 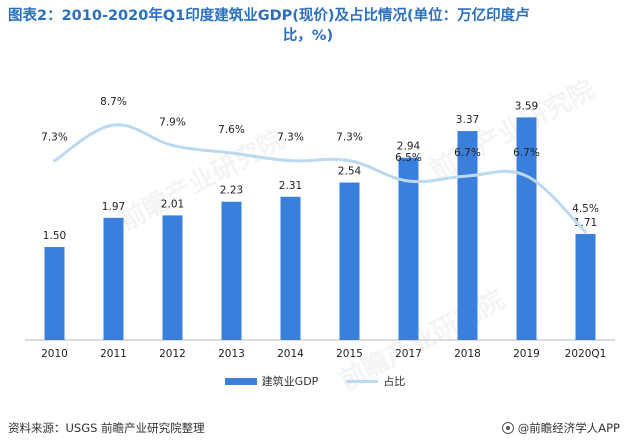 What do you see at coordinates (526, 106) in the screenshot?
I see `bar-value-label: 3.59` at bounding box center [526, 106].